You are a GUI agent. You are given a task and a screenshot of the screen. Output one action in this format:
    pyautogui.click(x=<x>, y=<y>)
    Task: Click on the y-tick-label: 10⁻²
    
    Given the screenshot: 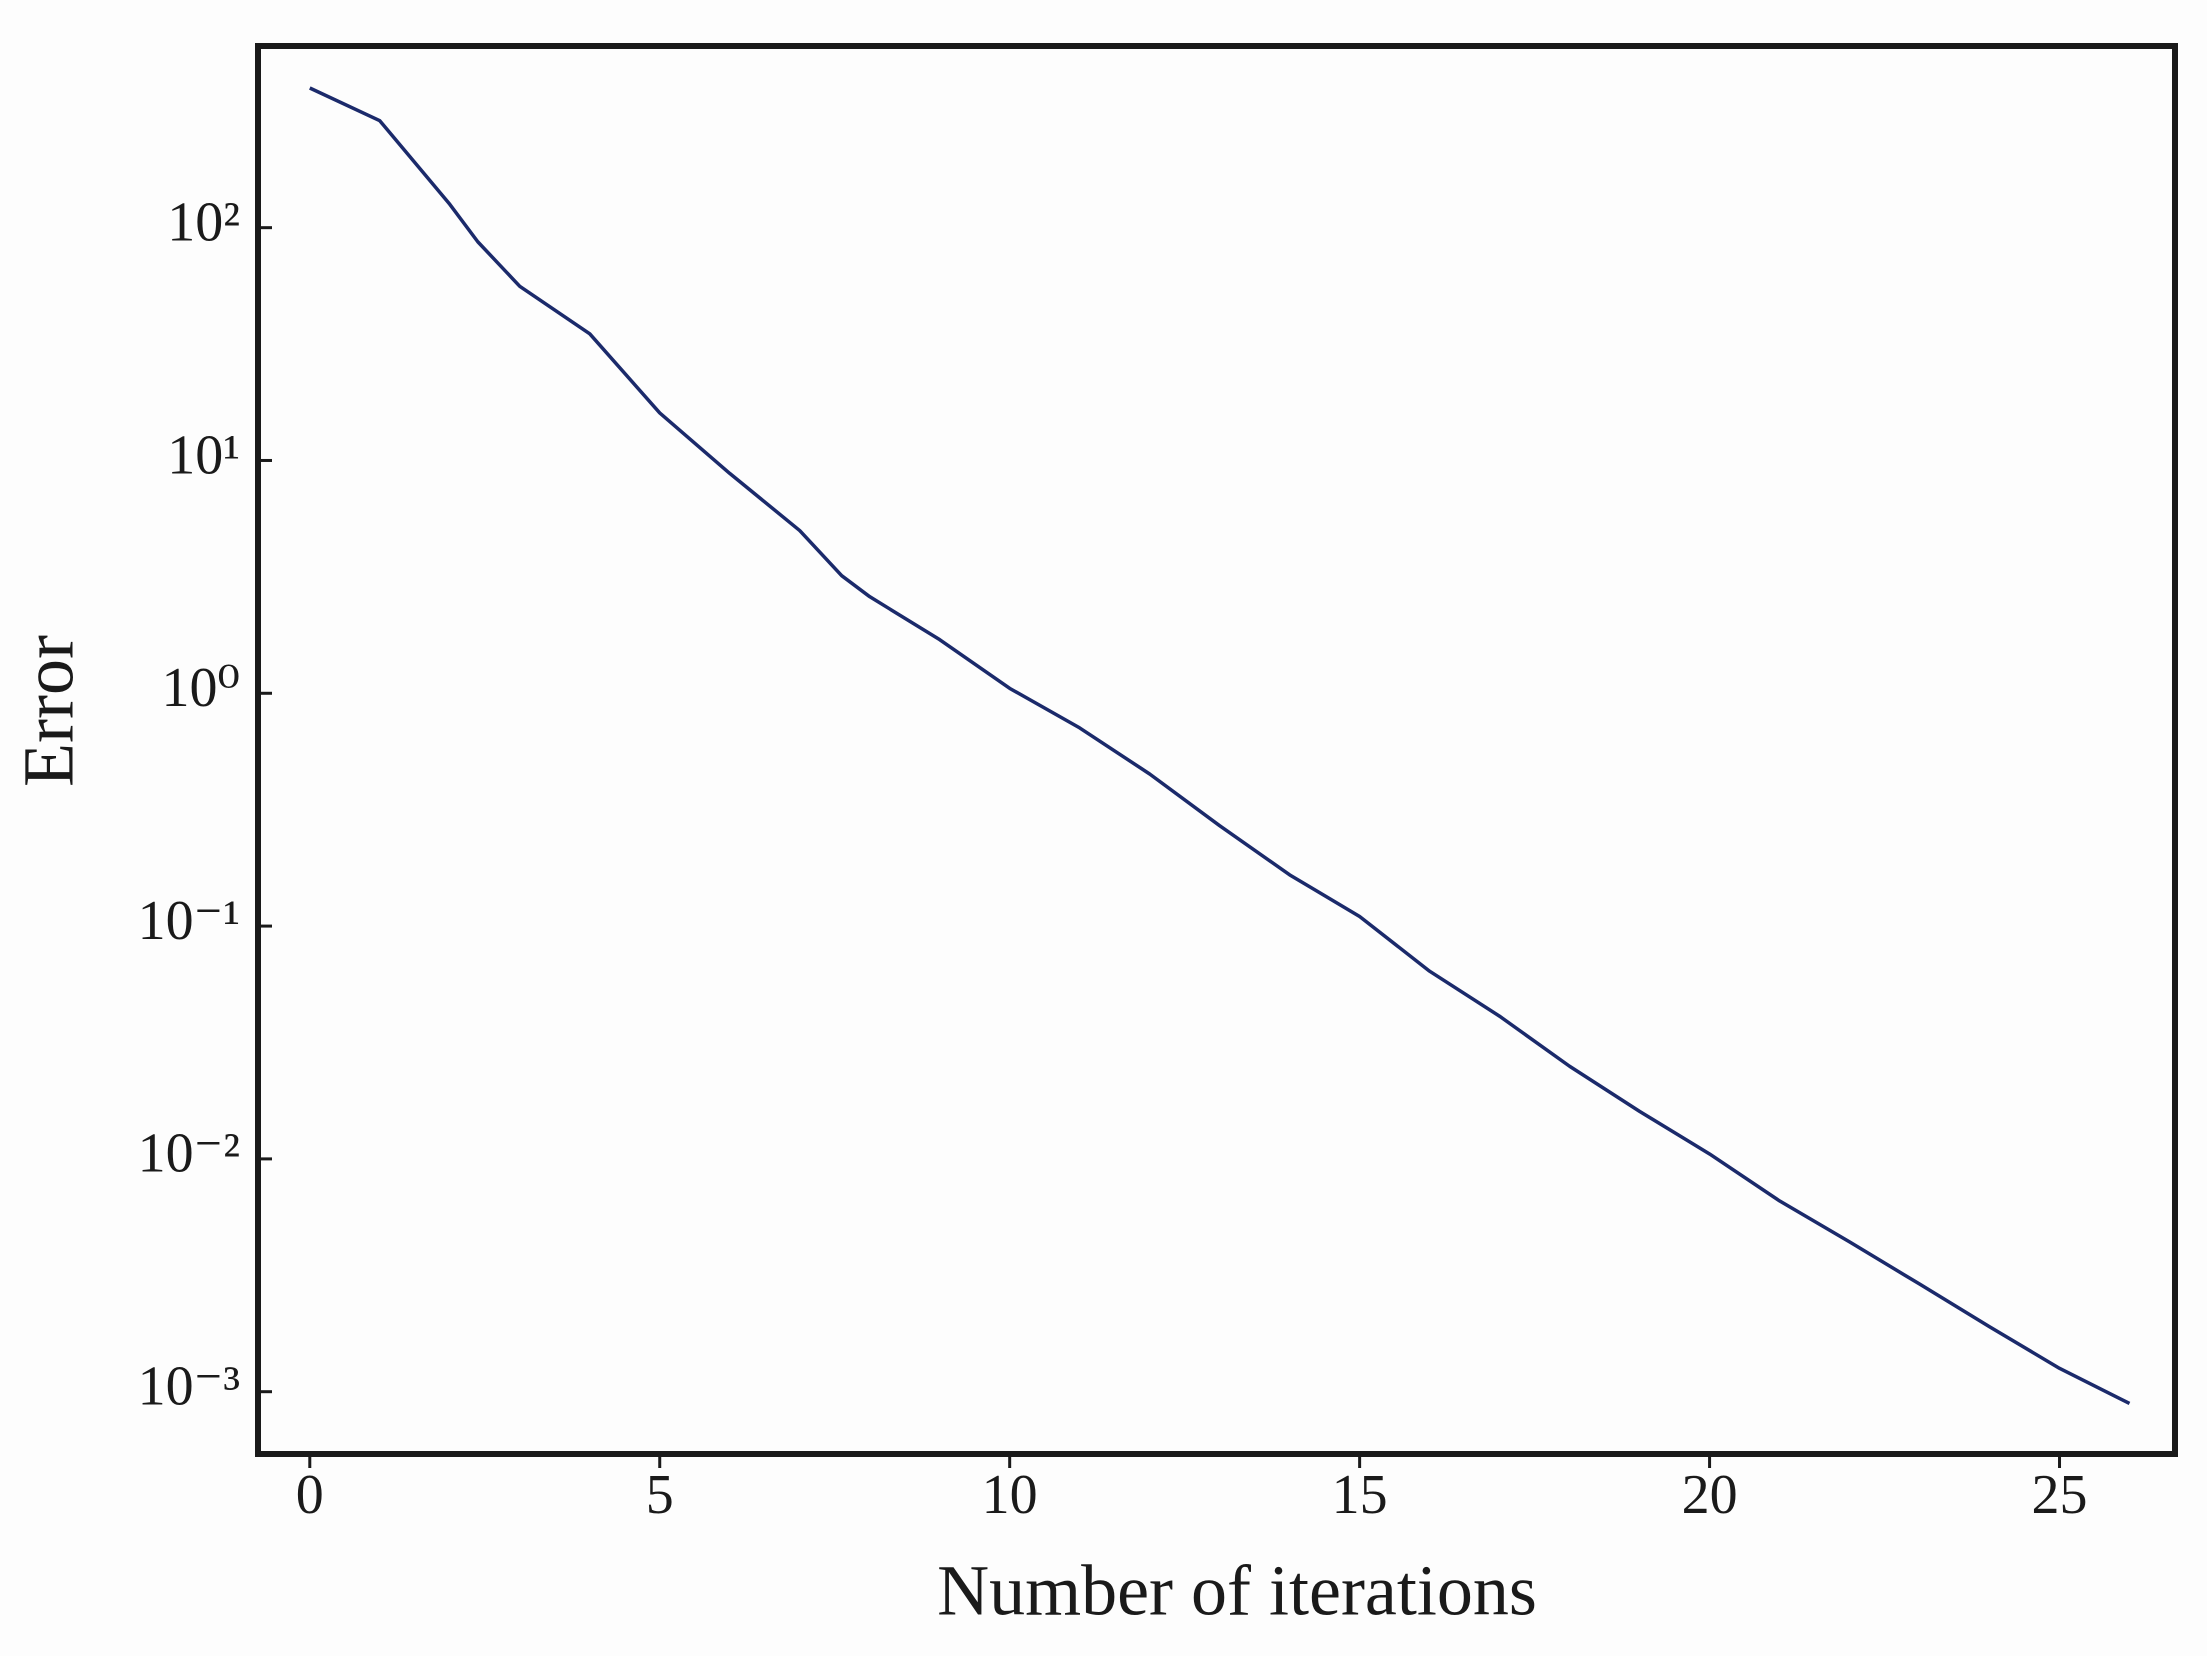 What is the action you would take?
    pyautogui.click(x=189, y=1154)
    